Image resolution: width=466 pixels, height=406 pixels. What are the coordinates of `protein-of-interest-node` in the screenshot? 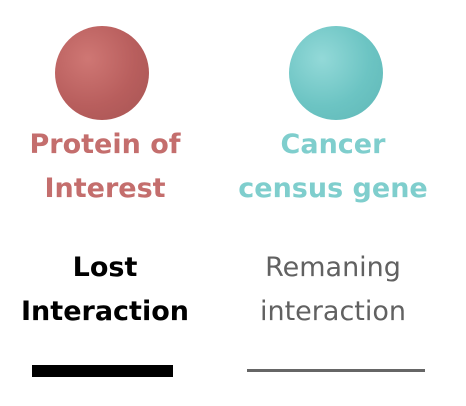 It's located at (102, 73).